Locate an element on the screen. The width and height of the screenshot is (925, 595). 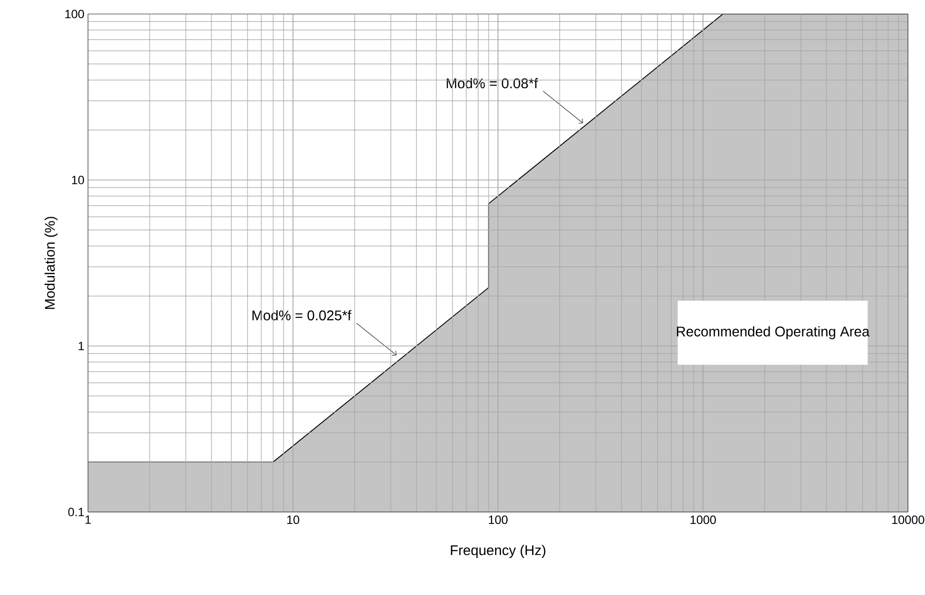
y-axis-title: Modulation (%) is located at coordinates (51, 262).